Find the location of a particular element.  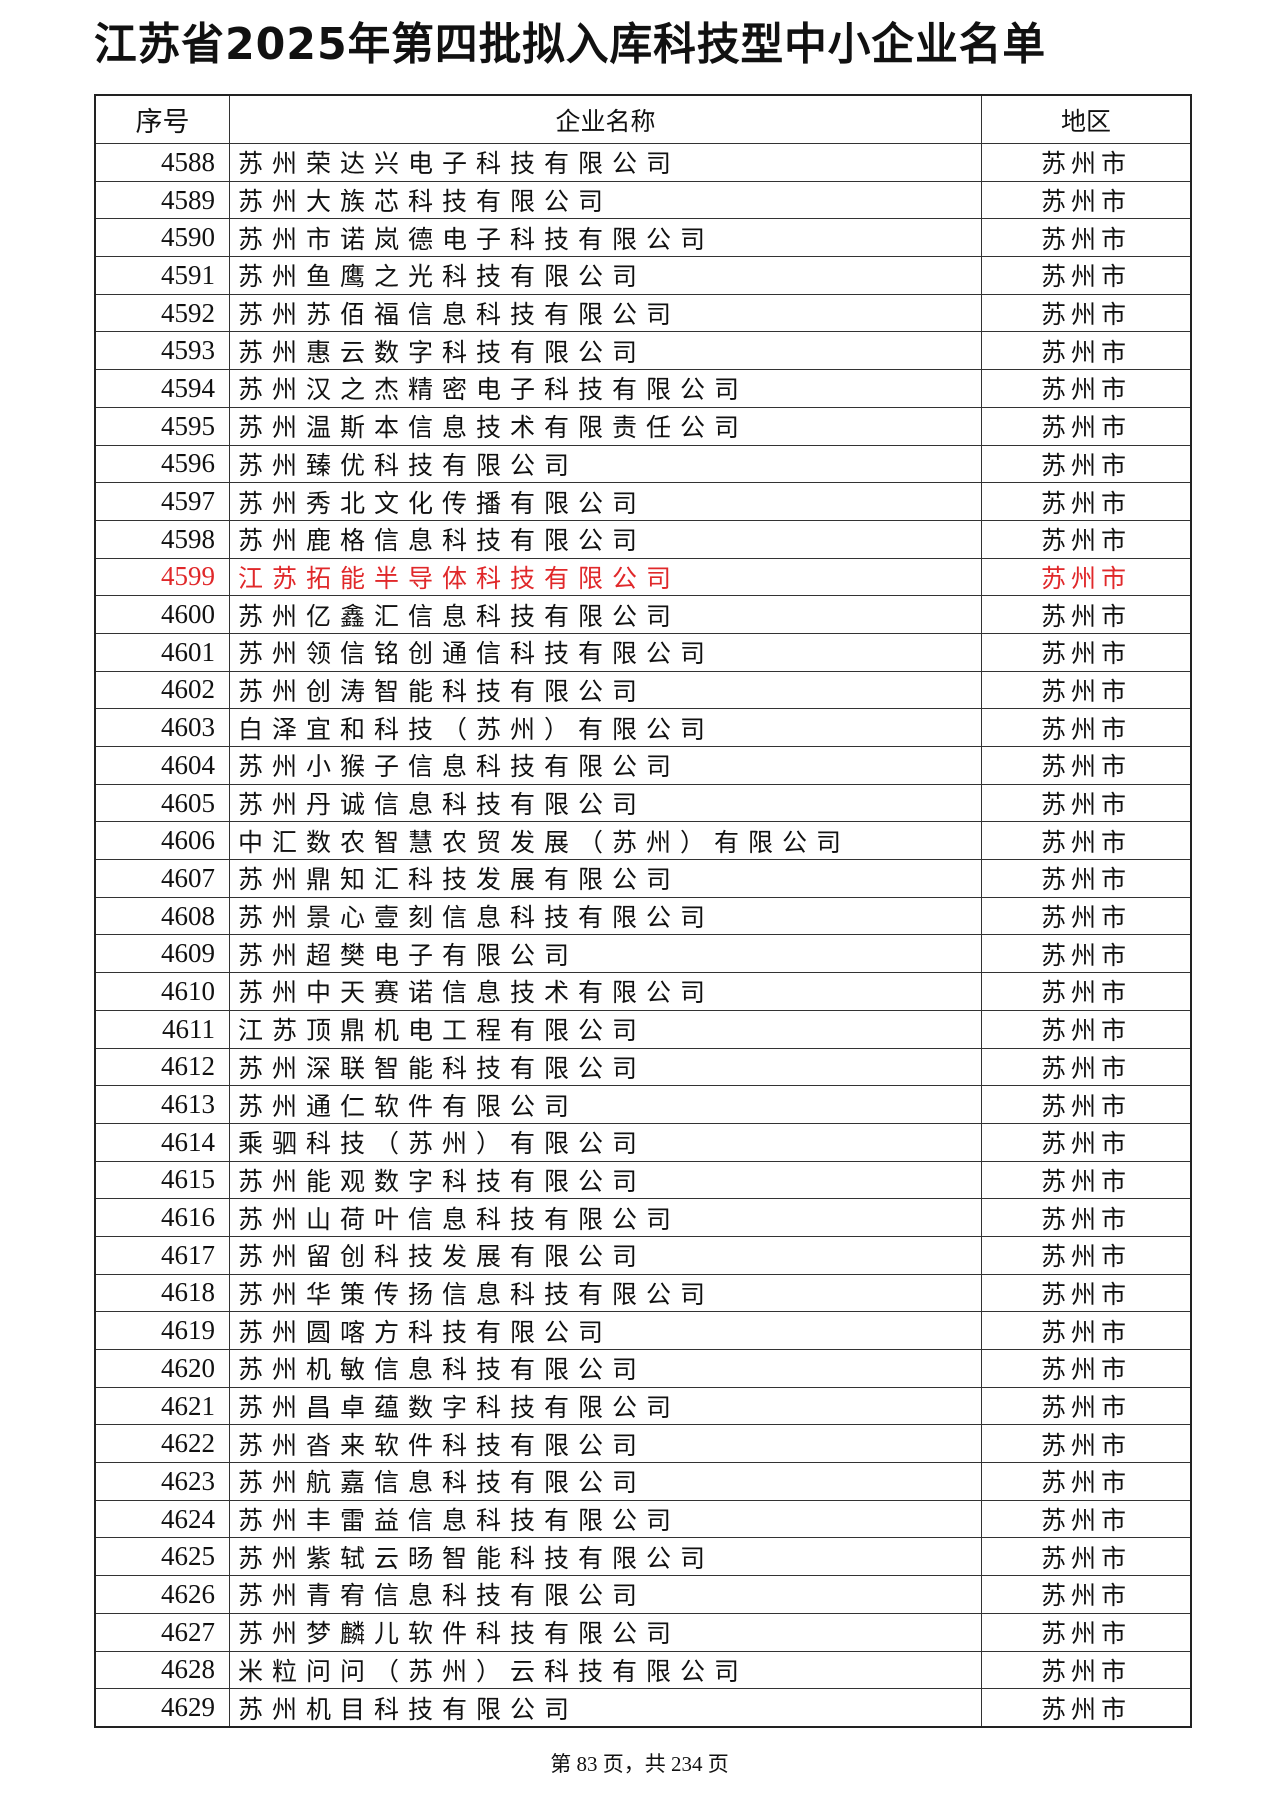

cell-index: 4607 is located at coordinates (162, 878).